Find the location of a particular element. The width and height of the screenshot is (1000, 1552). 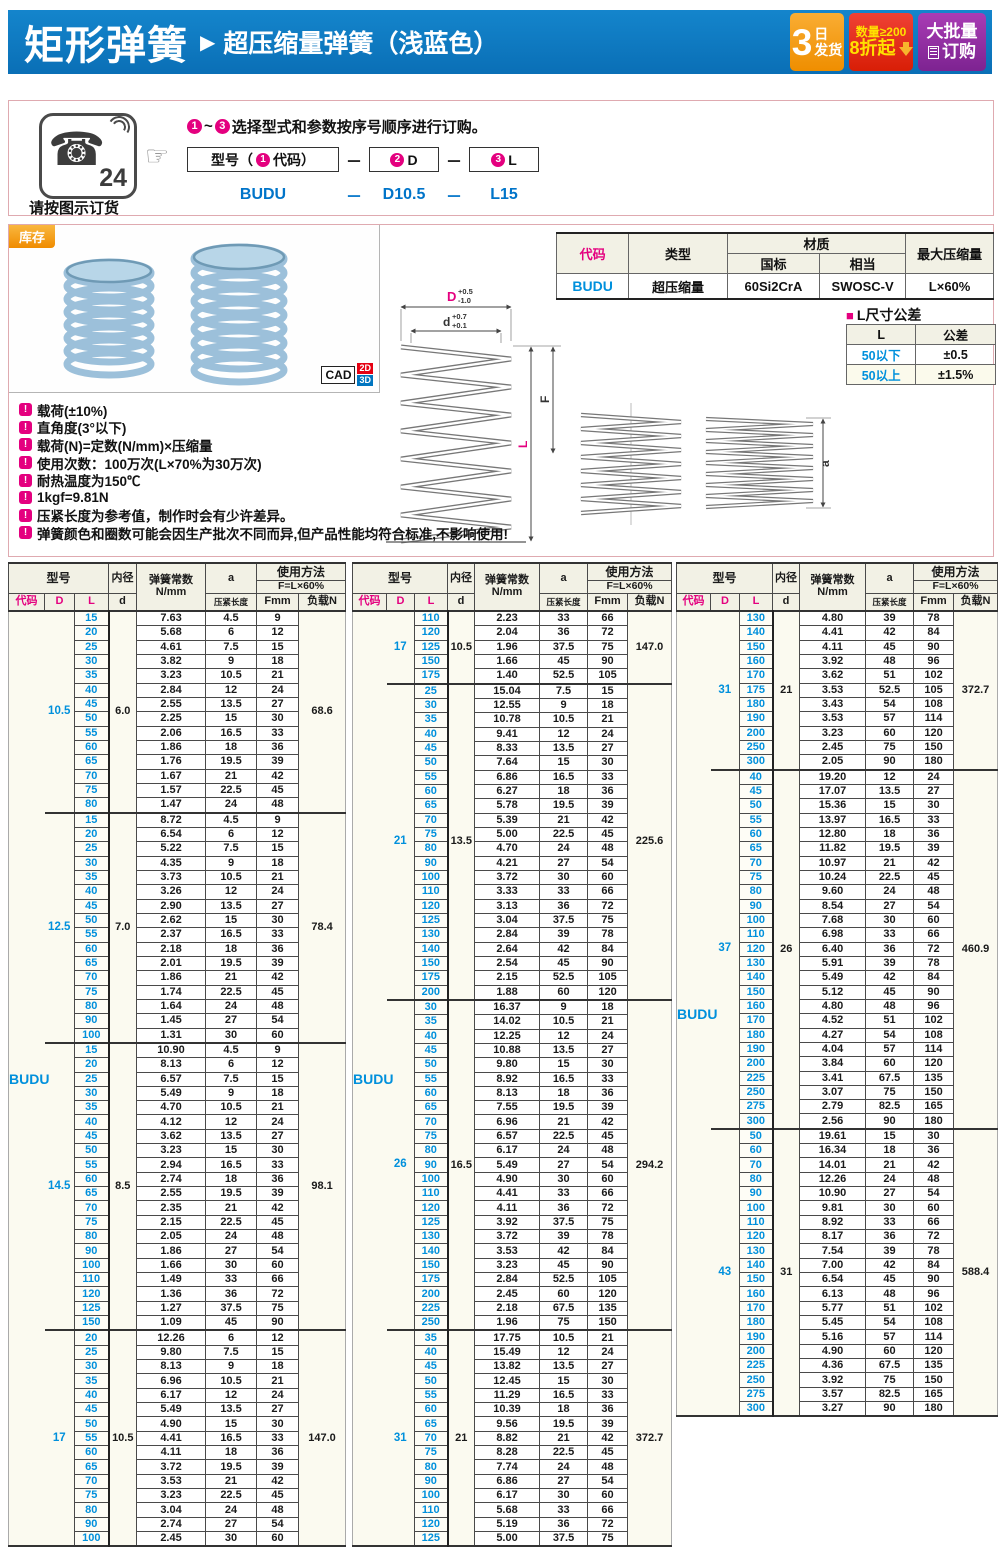

spring-constant-cell: 2.54 is located at coordinates (507, 963).